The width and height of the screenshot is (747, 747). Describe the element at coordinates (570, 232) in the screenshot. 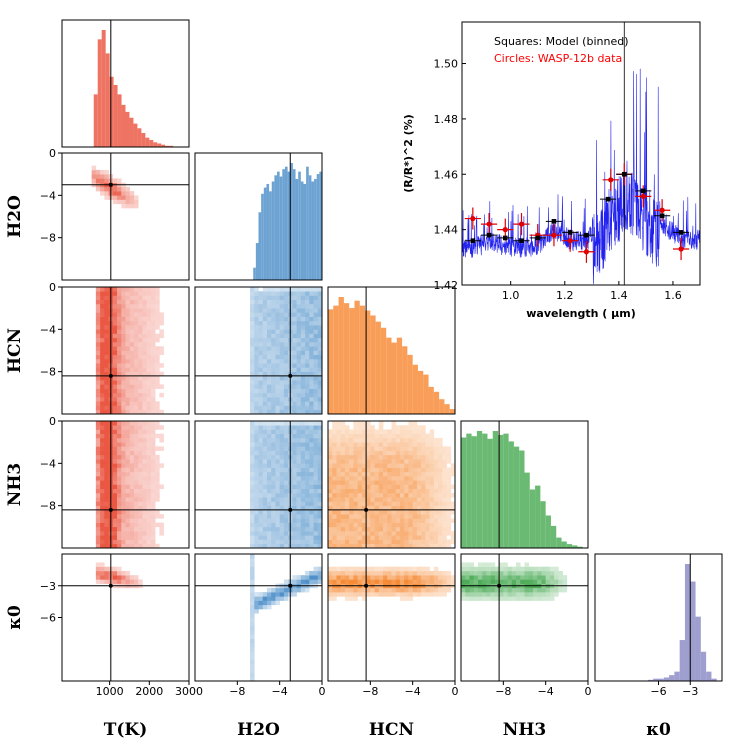

I see `model-binned-square` at that location.